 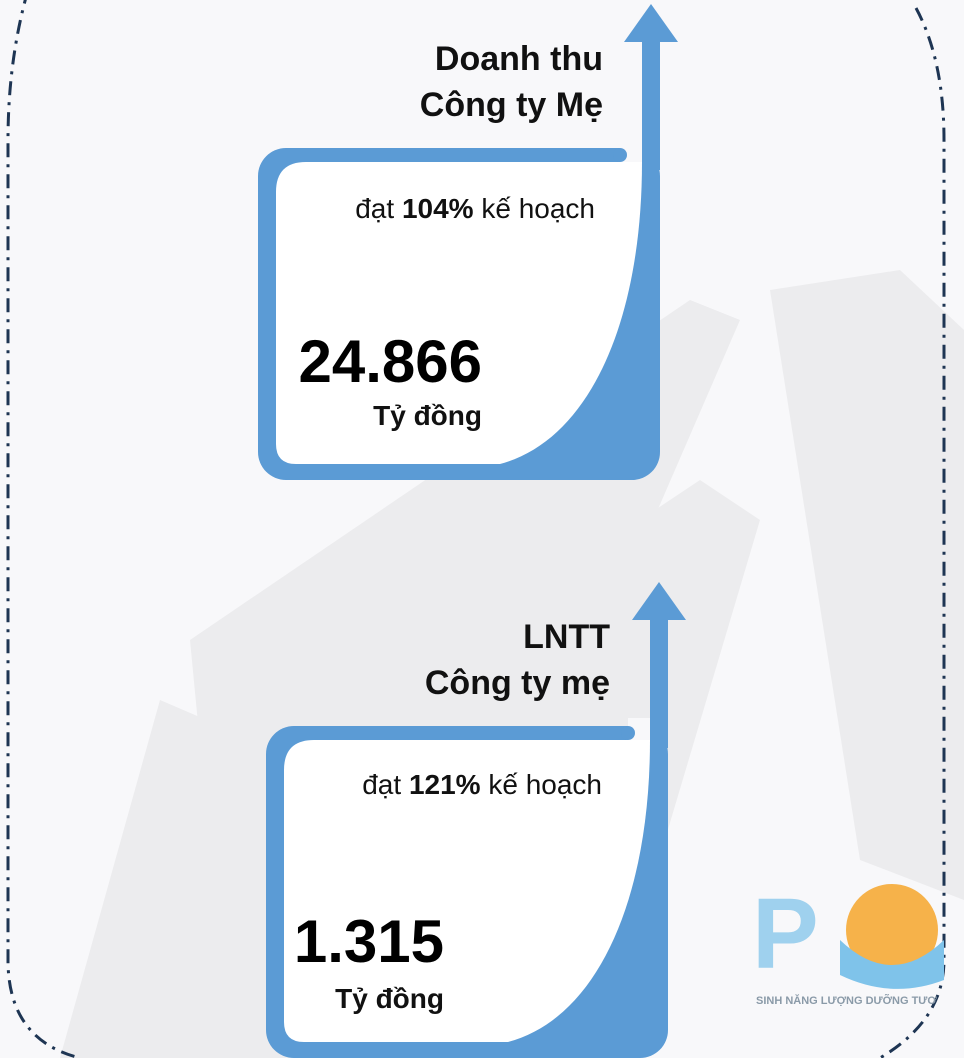 What do you see at coordinates (892, 964) in the screenshot?
I see `logo-wave` at bounding box center [892, 964].